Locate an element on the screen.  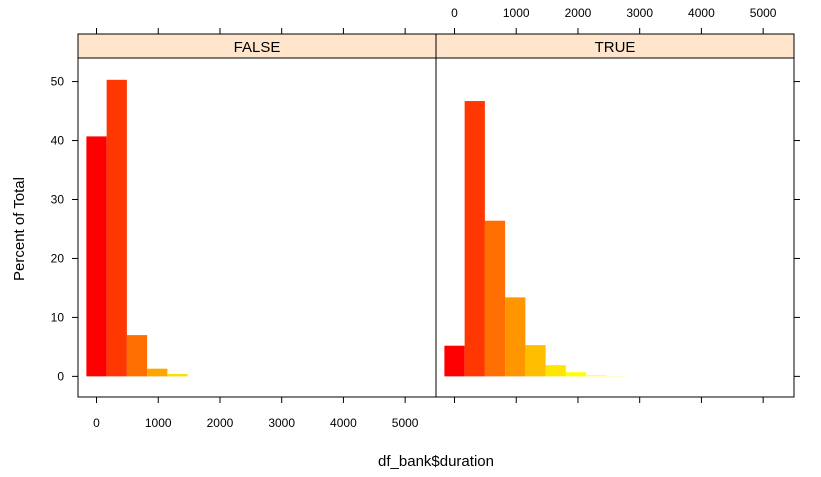
x-tick-label-top-1: 1000 is located at coordinates (516, 13).